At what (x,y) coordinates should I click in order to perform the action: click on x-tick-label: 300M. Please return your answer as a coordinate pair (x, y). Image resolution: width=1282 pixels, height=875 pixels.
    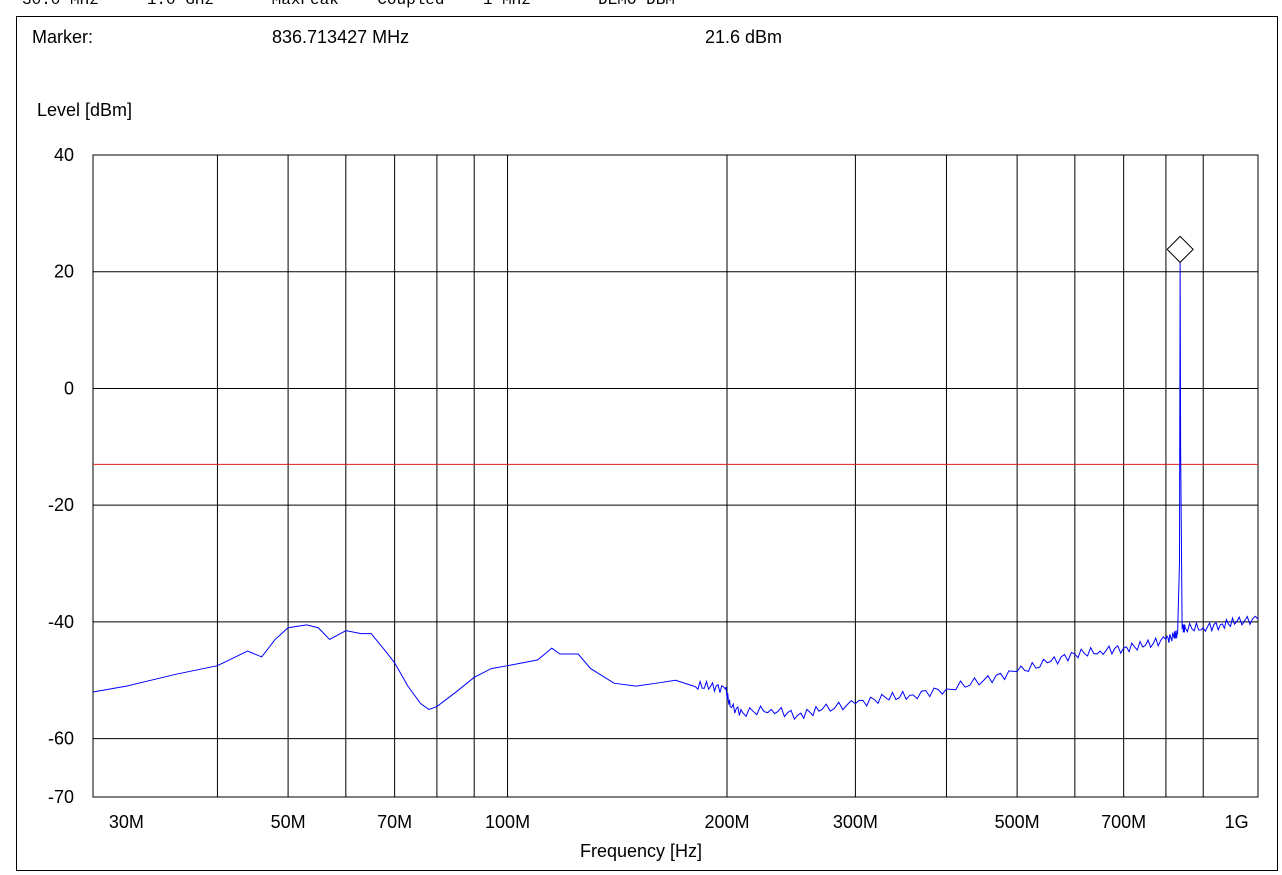
    Looking at the image, I should click on (855, 822).